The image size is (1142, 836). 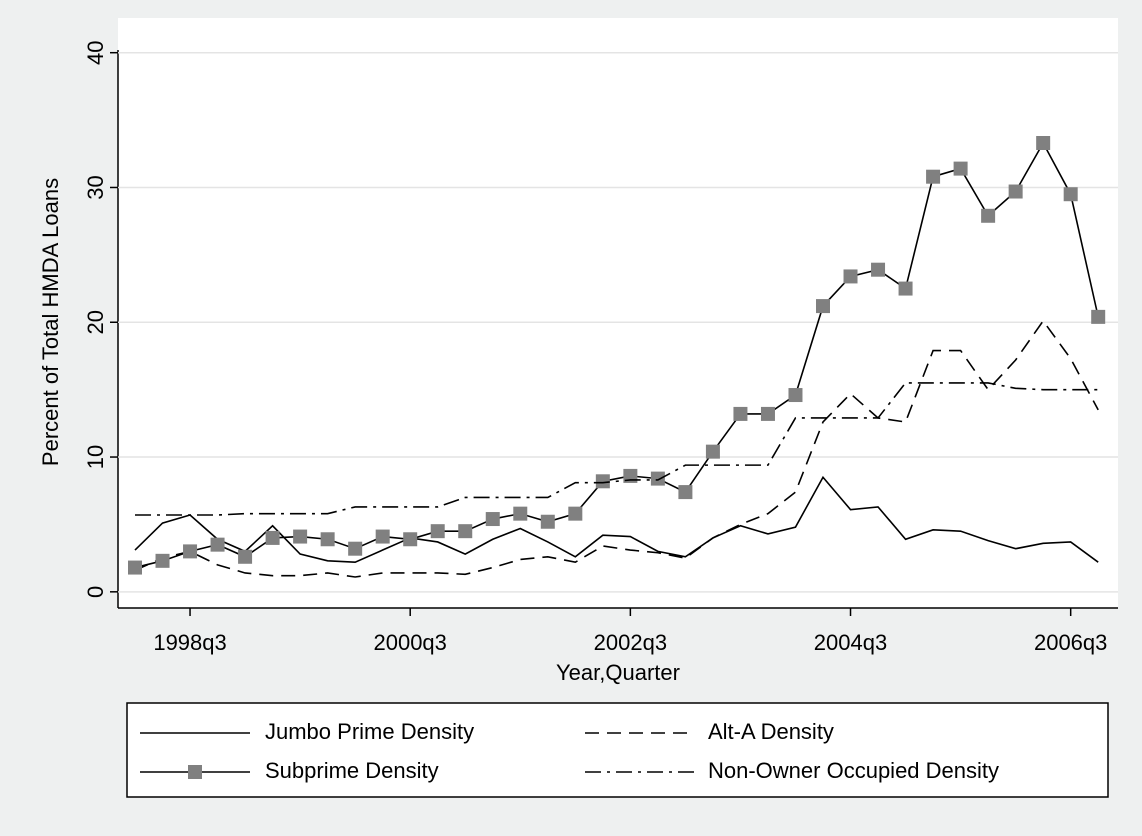 I want to click on x-tick-label: 1998q3, so click(x=189, y=642).